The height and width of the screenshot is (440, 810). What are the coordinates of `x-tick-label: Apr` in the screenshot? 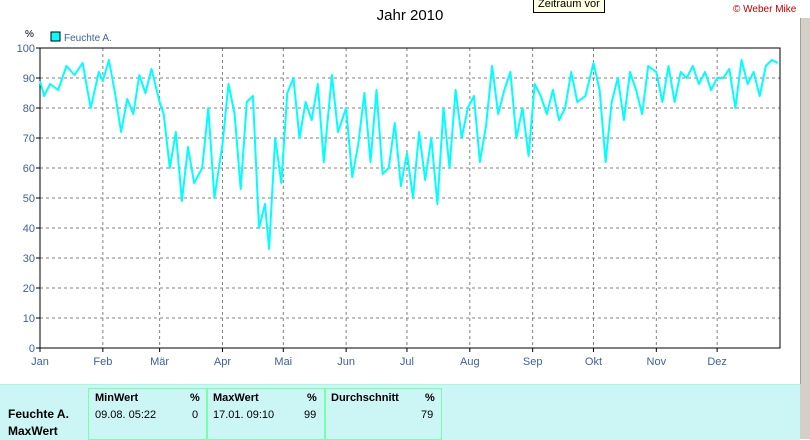 It's located at (222, 362).